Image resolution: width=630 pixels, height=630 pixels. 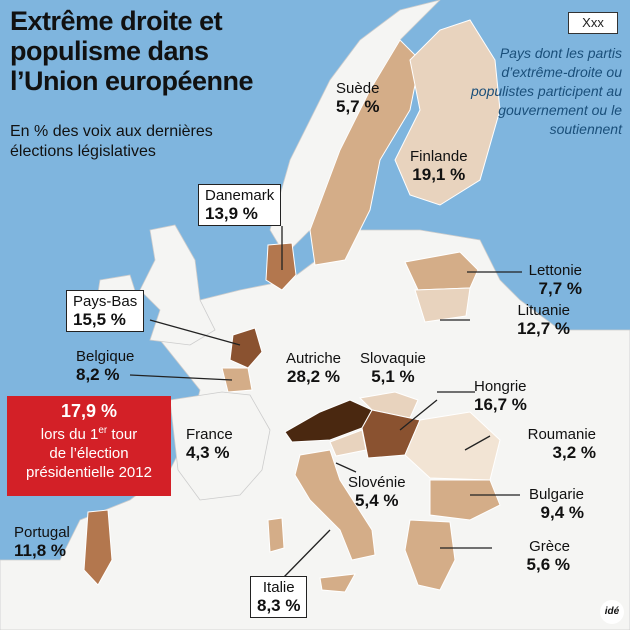 I want to click on country-value: 15,5 %, so click(x=99, y=319).